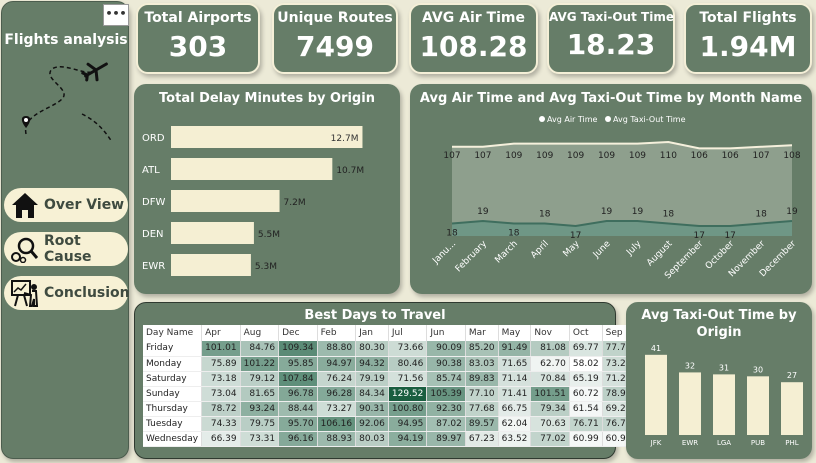 This screenshot has height=463, width=816. What do you see at coordinates (482, 394) in the screenshot?
I see `table-value-cell: 77.10` at bounding box center [482, 394].